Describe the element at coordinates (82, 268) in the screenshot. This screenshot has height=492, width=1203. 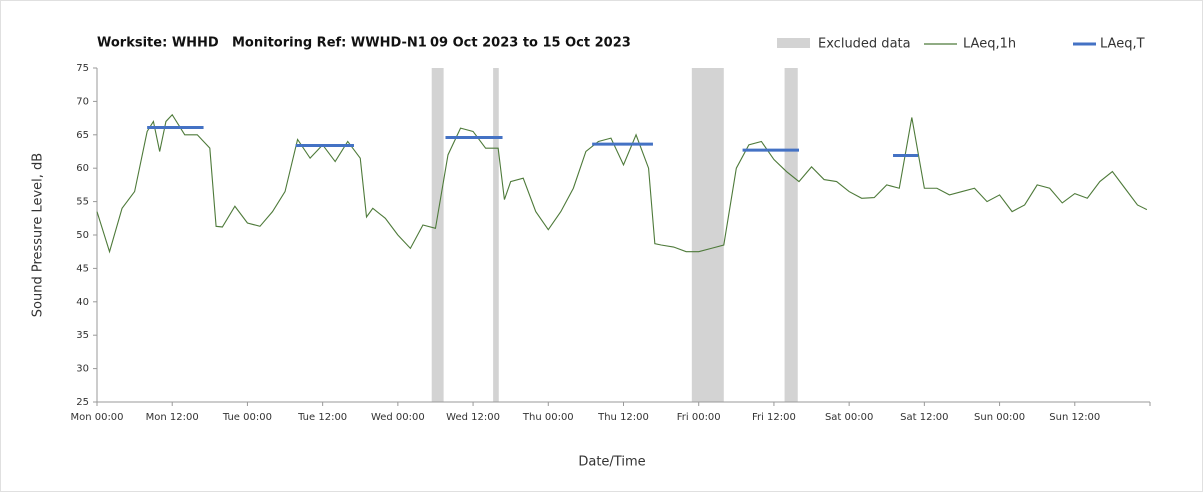
I see `y-tick-label: 45` at that location.